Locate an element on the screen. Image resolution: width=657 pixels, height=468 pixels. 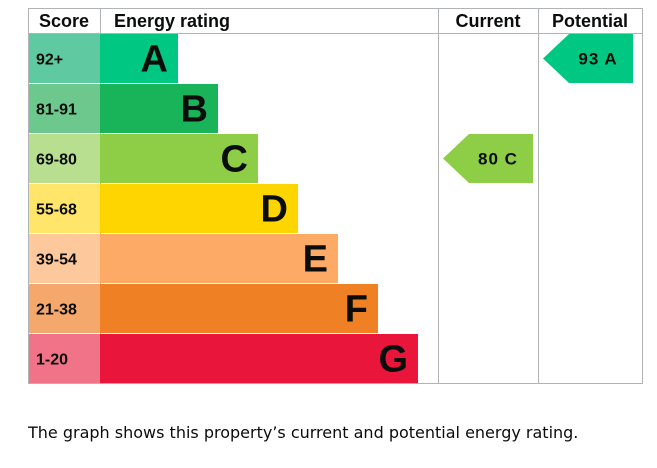
band-bar-g is located at coordinates (259, 358).